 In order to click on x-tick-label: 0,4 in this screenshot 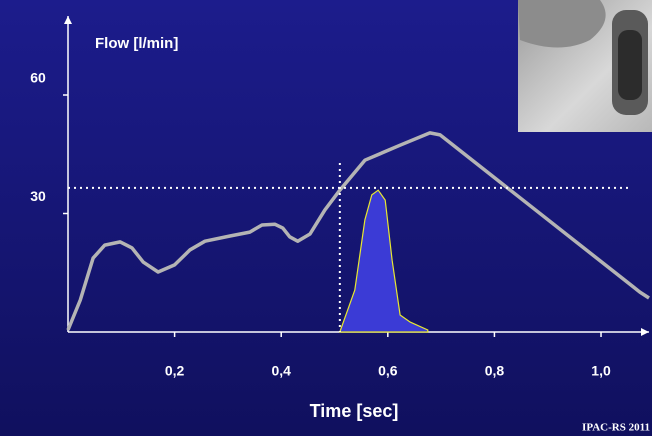, I will do `click(281, 371)`.